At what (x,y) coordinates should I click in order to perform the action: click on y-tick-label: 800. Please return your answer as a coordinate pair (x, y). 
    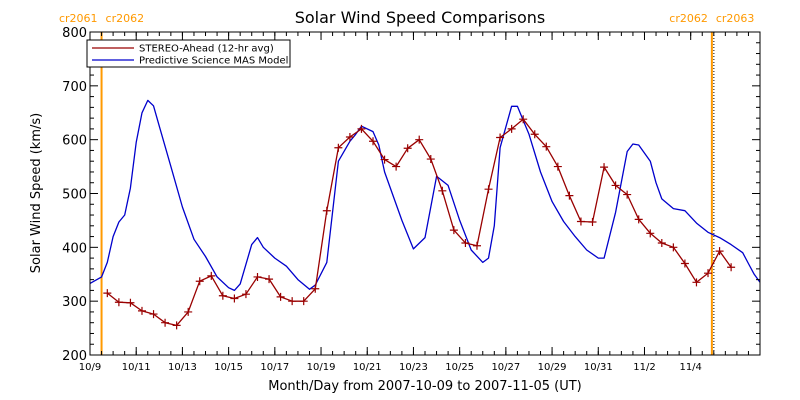
    Looking at the image, I should click on (74, 33).